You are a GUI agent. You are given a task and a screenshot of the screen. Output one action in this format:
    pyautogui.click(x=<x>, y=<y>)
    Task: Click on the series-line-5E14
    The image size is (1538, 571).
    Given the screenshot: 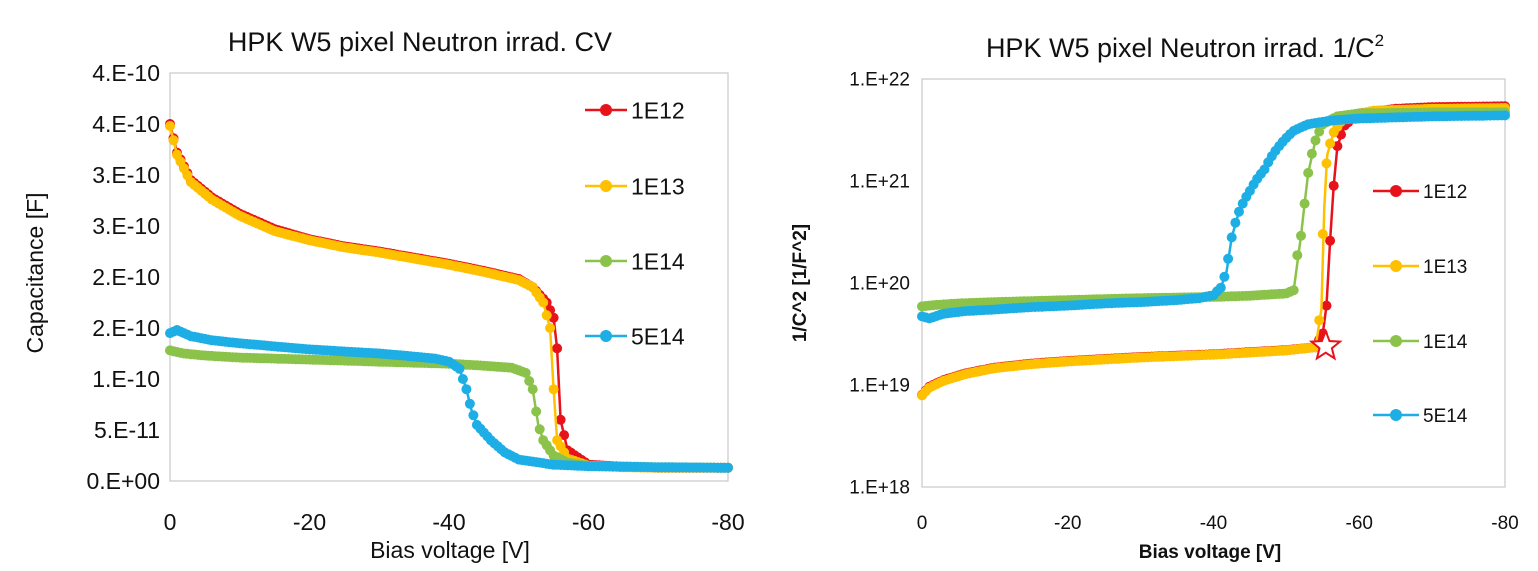 What is the action you would take?
    pyautogui.click(x=449, y=398)
    